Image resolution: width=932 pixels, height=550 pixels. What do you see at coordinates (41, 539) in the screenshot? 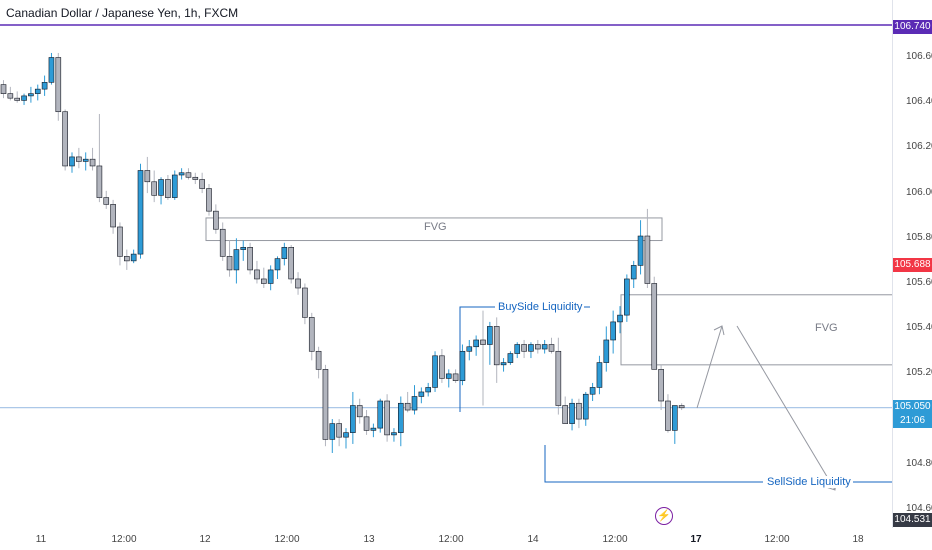
I see `time-label: 11` at bounding box center [41, 539].